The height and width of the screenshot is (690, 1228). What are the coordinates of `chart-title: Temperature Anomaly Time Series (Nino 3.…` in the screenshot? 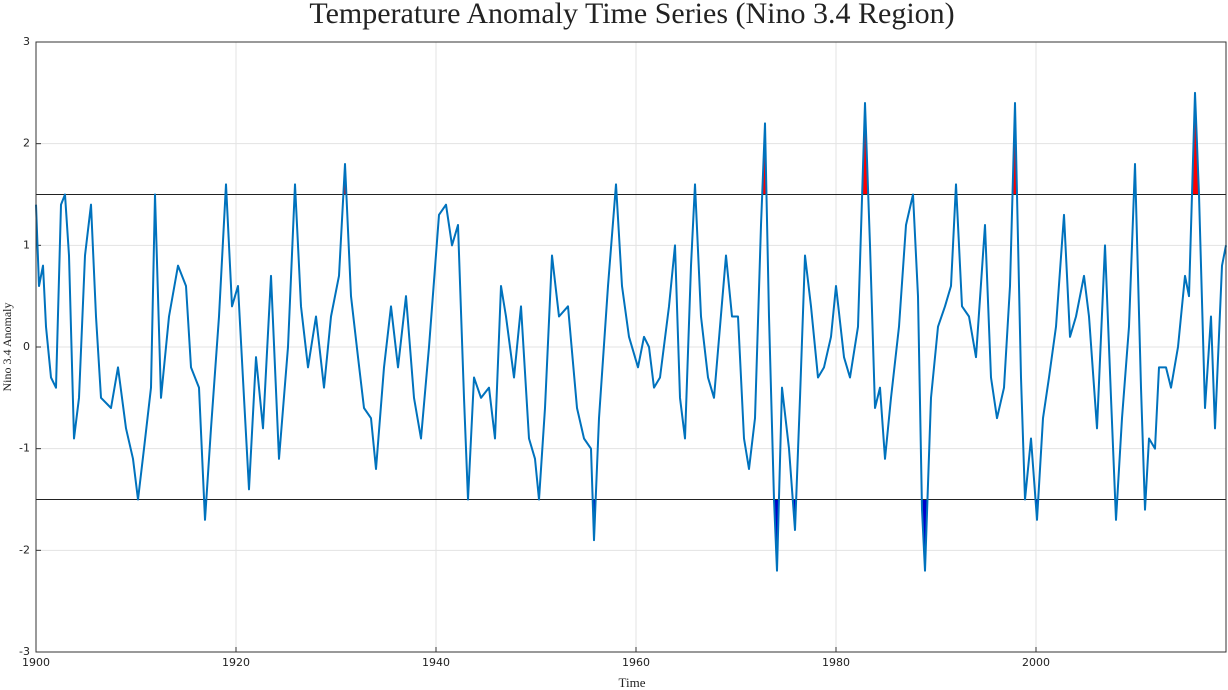 It's located at (631, 15).